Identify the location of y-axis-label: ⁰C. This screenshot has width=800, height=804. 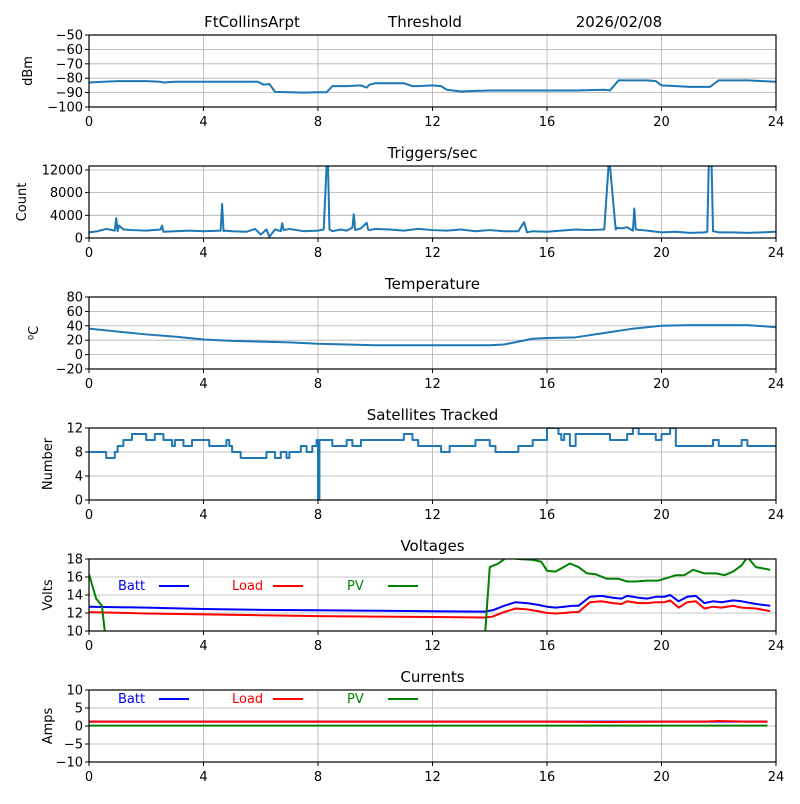
(34, 333).